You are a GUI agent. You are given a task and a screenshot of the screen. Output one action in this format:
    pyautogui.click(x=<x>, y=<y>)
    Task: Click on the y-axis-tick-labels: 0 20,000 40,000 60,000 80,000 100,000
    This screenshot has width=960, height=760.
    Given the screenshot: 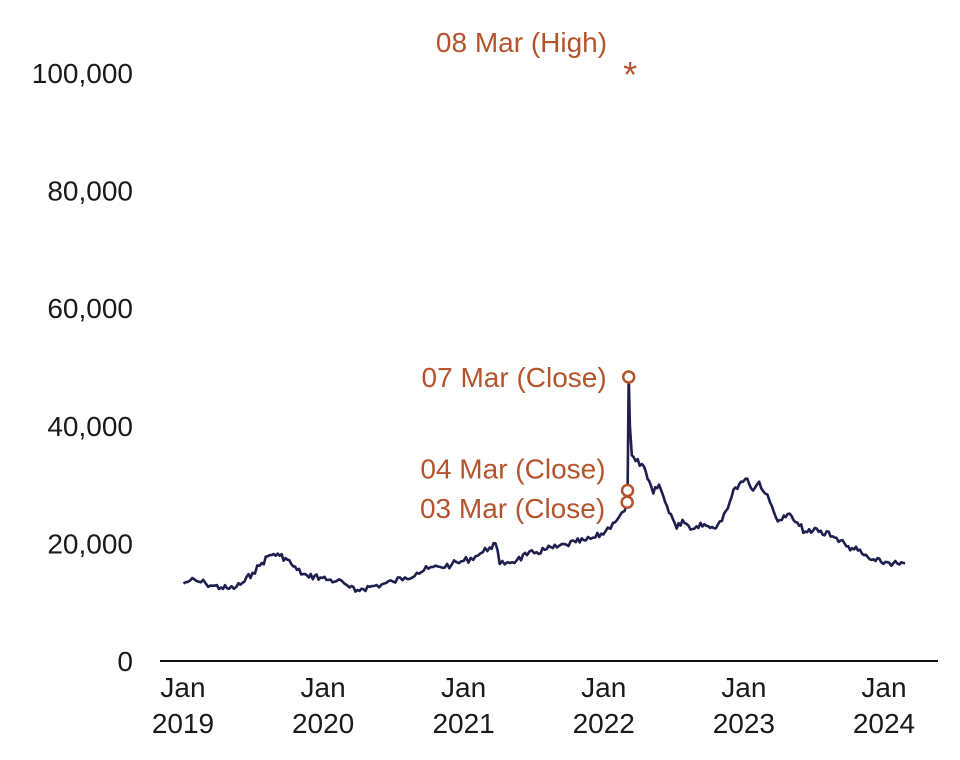 What is the action you would take?
    pyautogui.click(x=82, y=367)
    